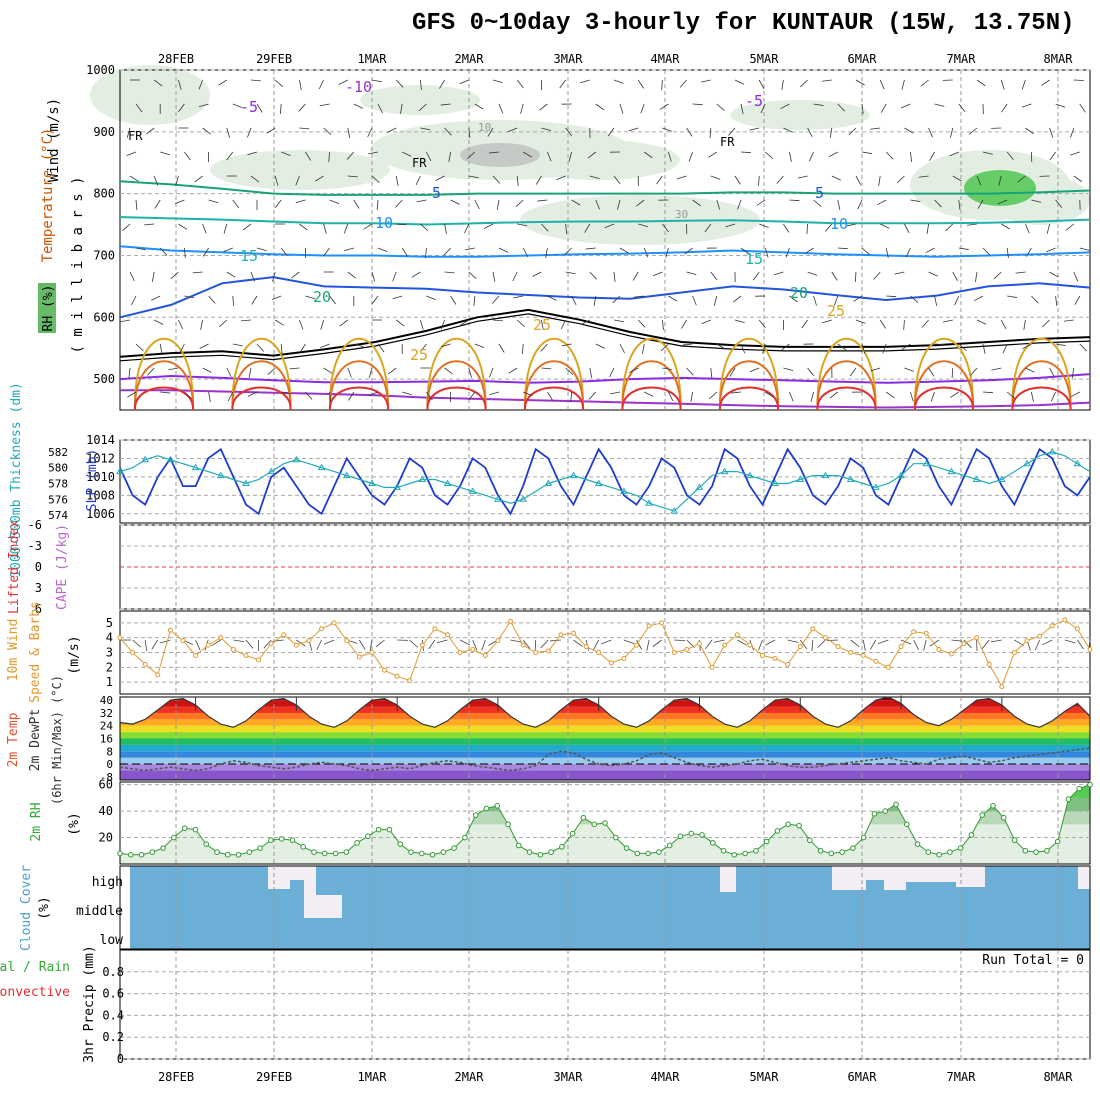 Image resolution: width=1100 pixels, height=1100 pixels. Describe the element at coordinates (569, 59) in the screenshot. I see `date-label-top: 3MAR` at that location.